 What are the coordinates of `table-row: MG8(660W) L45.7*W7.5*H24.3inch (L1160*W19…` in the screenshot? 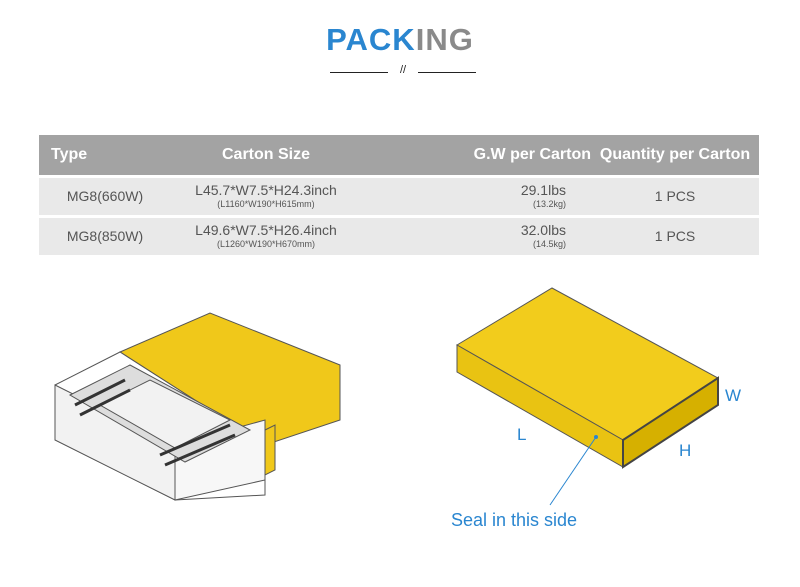 It's located at (399, 195).